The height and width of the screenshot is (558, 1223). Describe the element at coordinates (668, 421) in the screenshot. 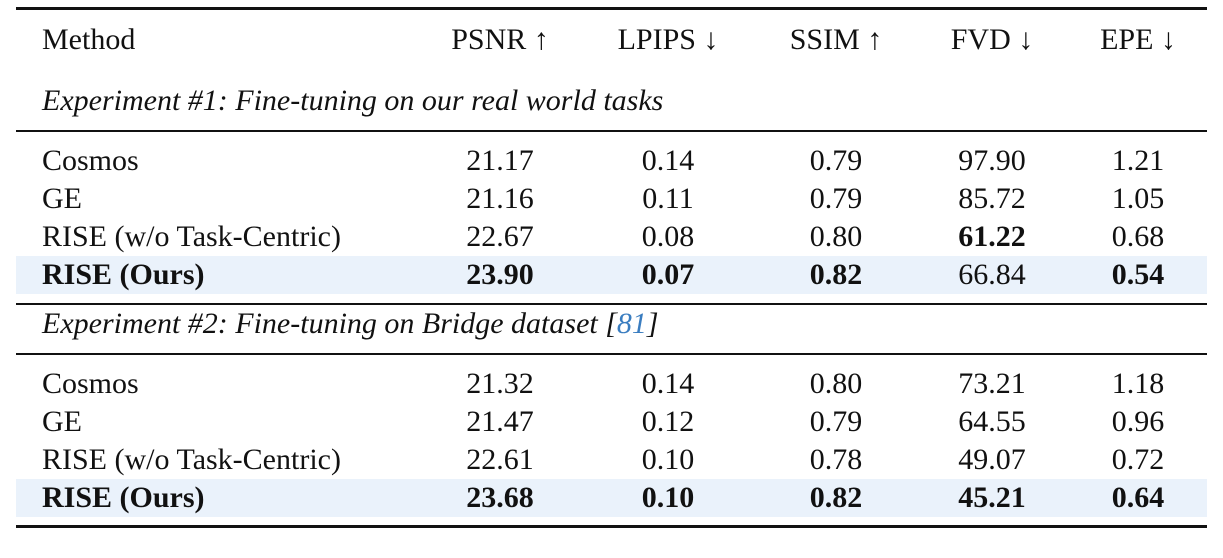

I see `value-cell: 0.12` at that location.